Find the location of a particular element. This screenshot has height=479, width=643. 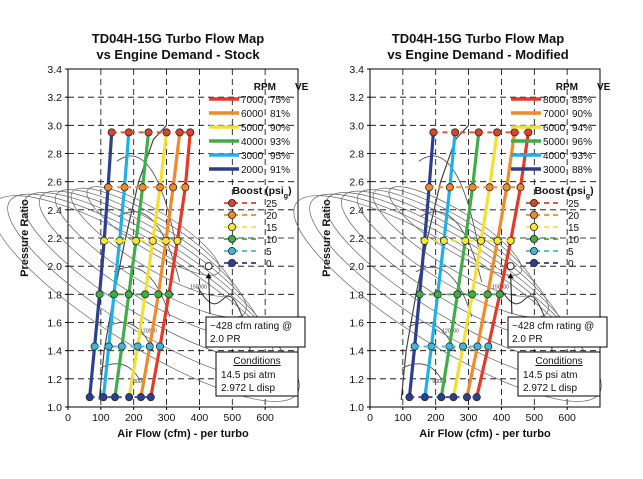

y-tick-label: 1.6 is located at coordinates (356, 324).